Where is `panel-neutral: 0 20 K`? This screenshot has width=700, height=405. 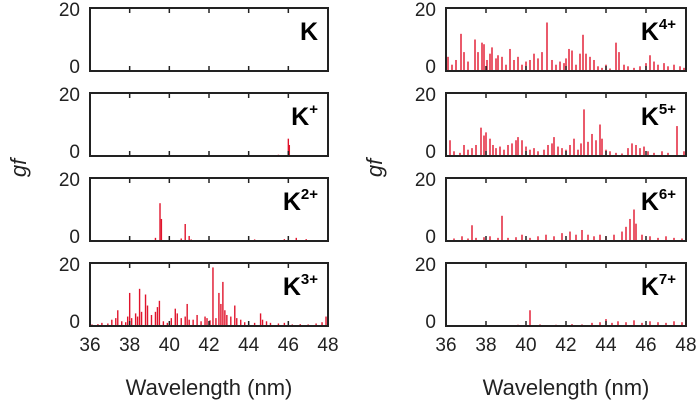
panel-neutral: 0 20 K is located at coordinates (194, 39).